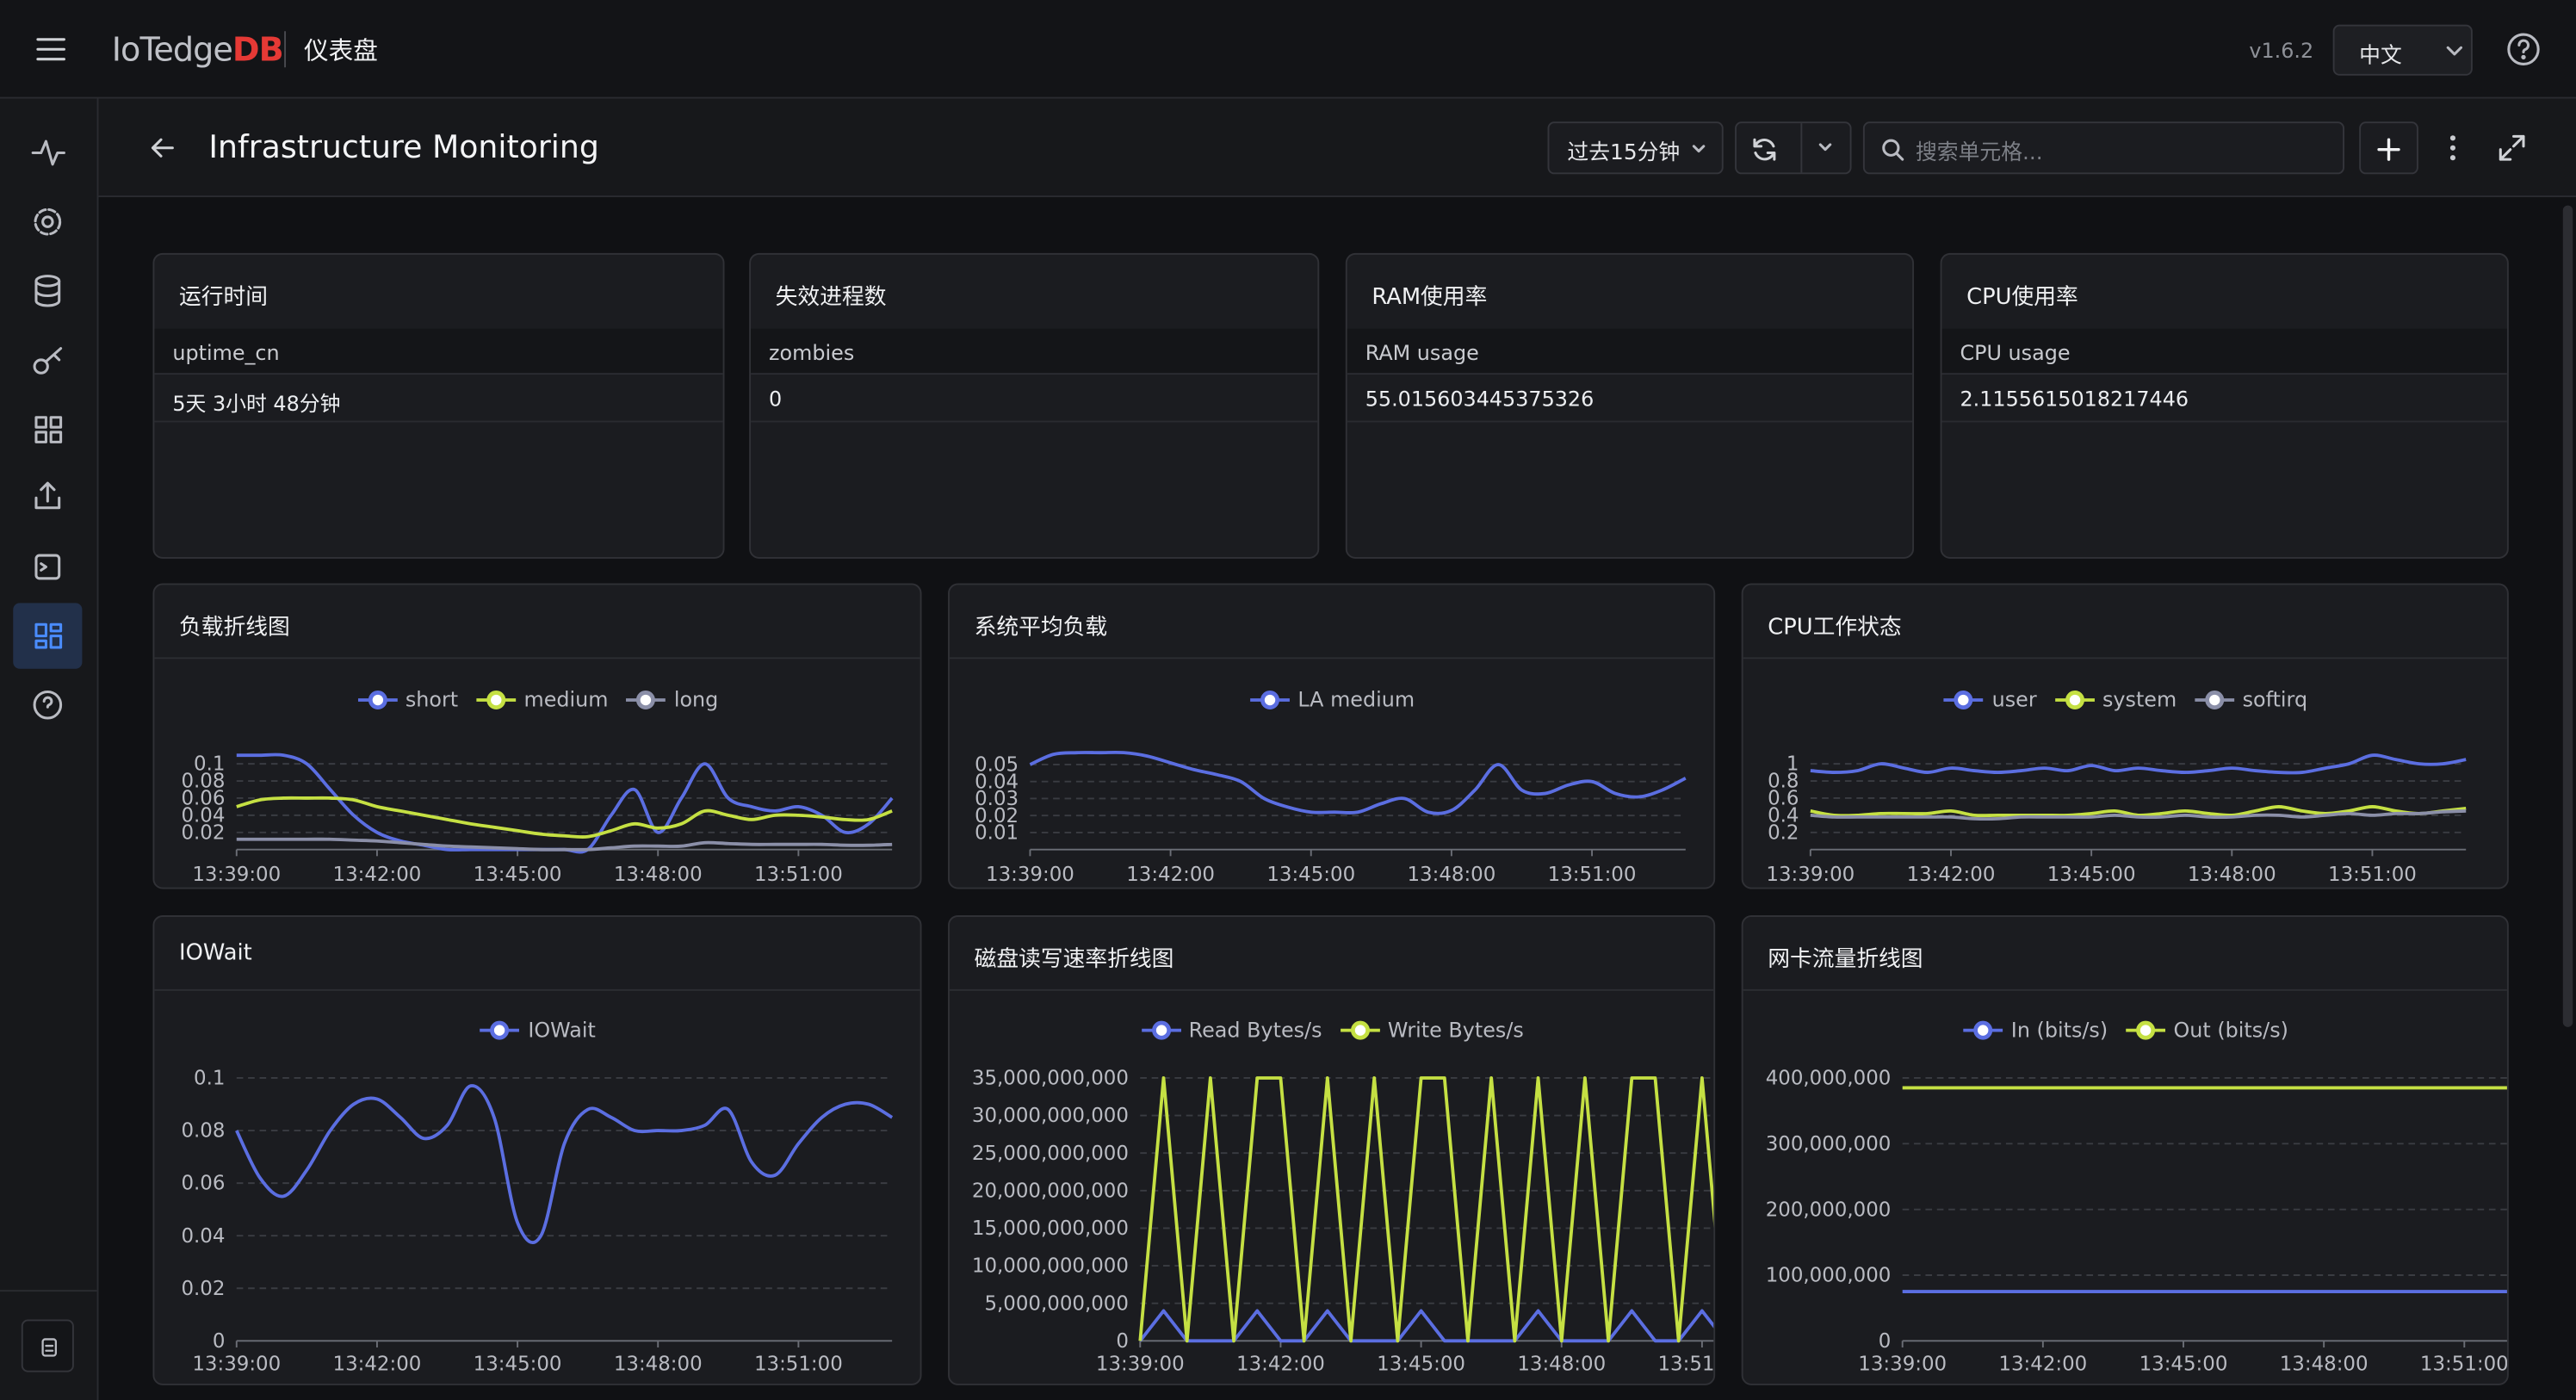 The width and height of the screenshot is (2576, 1400). Describe the element at coordinates (1170, 875) in the screenshot. I see `x-tick-label: 13:42:00` at that location.